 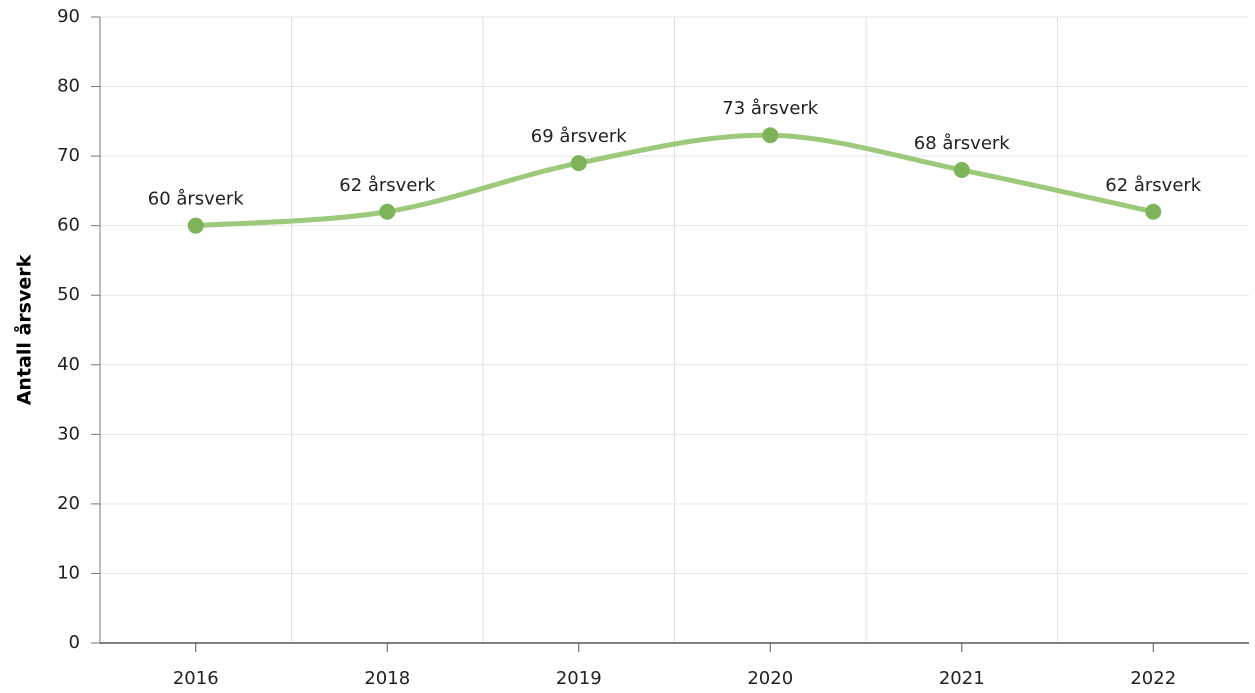 What do you see at coordinates (579, 678) in the screenshot?
I see `x-tick-label: 2019` at bounding box center [579, 678].